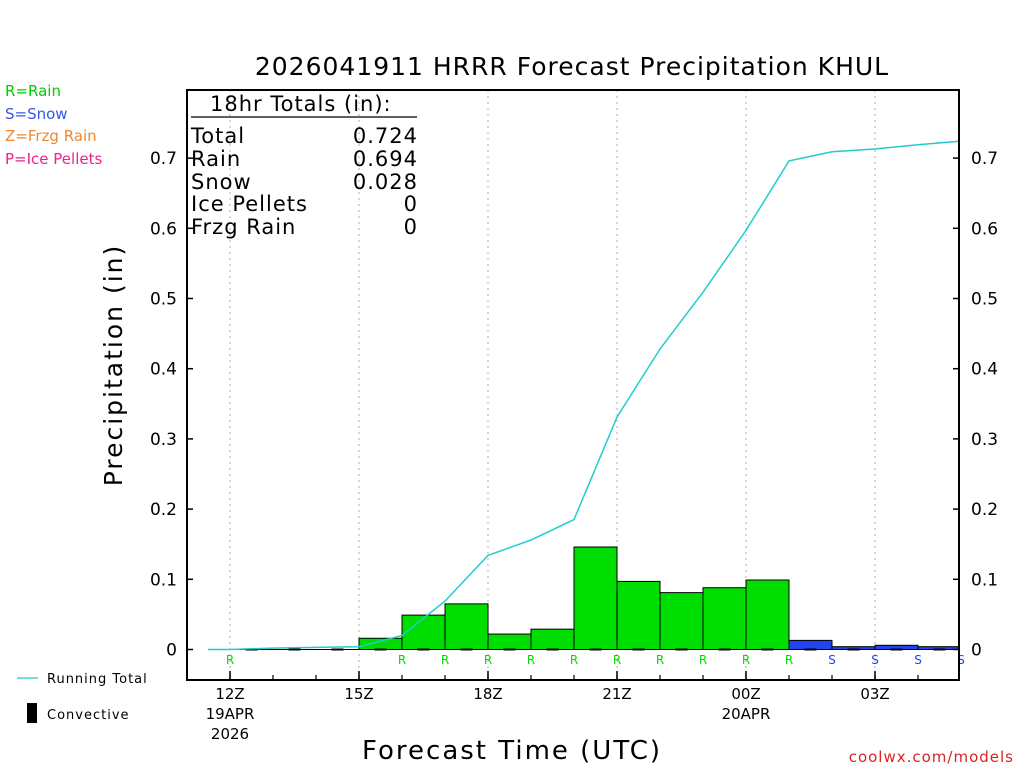 Image resolution: width=1024 pixels, height=768 pixels. Describe the element at coordinates (562, 707) in the screenshot. I see `x-axis: 12Z 19APR 2026 15Z 18Z 21Z 00Z 20APR 03Z` at that location.